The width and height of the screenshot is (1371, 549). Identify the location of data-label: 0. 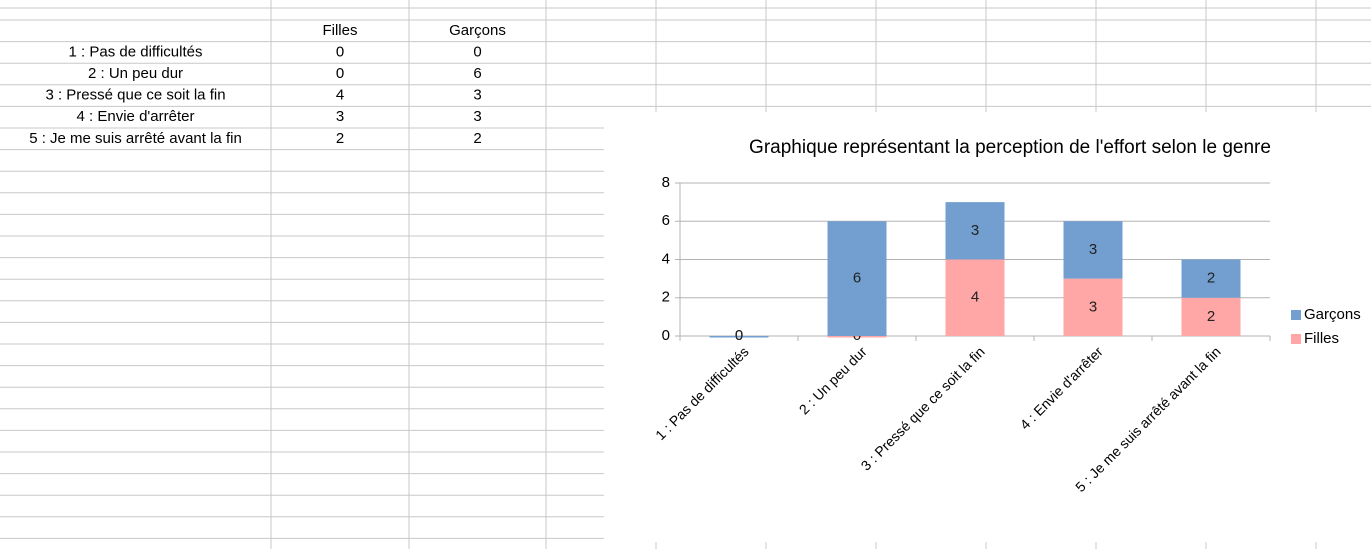
(739, 335).